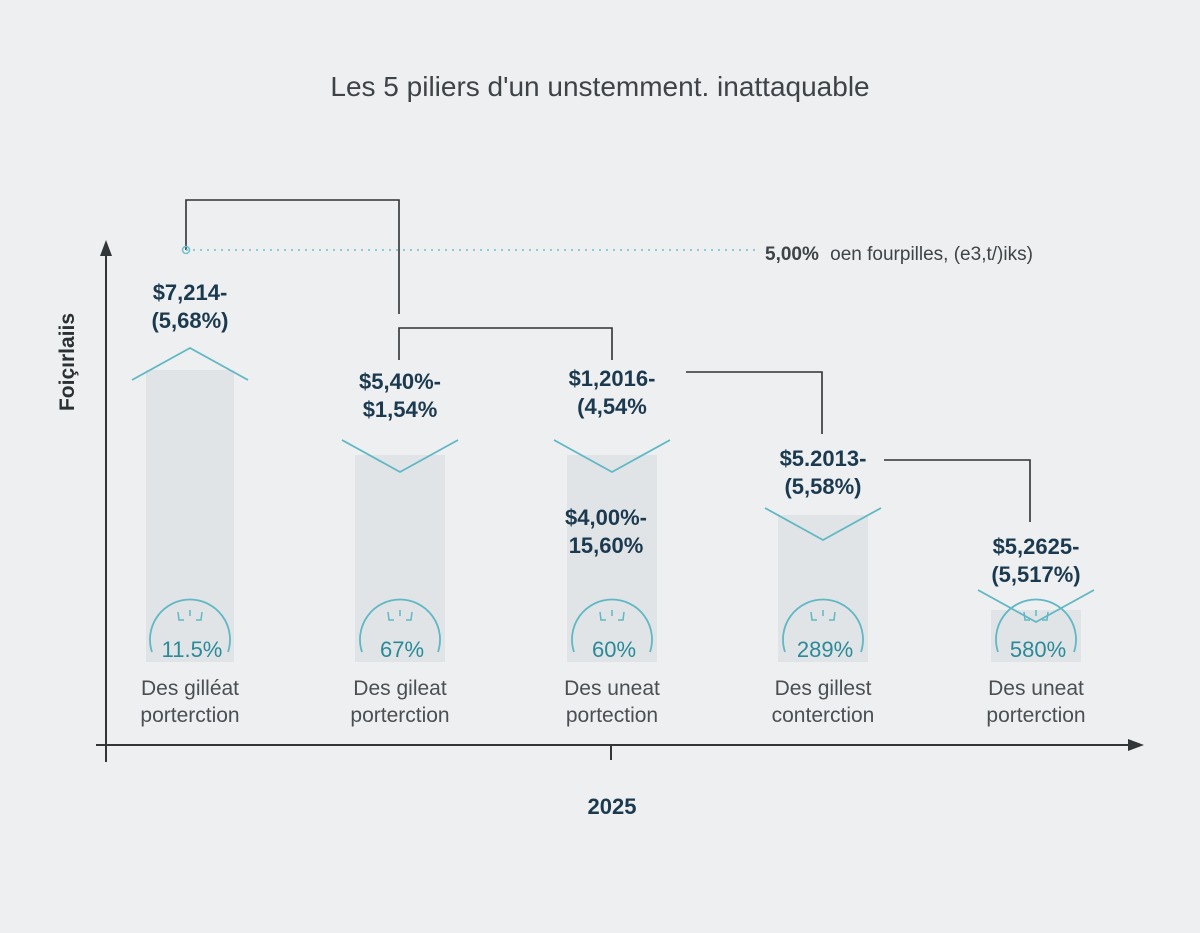 The image size is (1200, 933). Describe the element at coordinates (400, 381) in the screenshot. I see `bar-annotation-line: $5,40%-` at that location.